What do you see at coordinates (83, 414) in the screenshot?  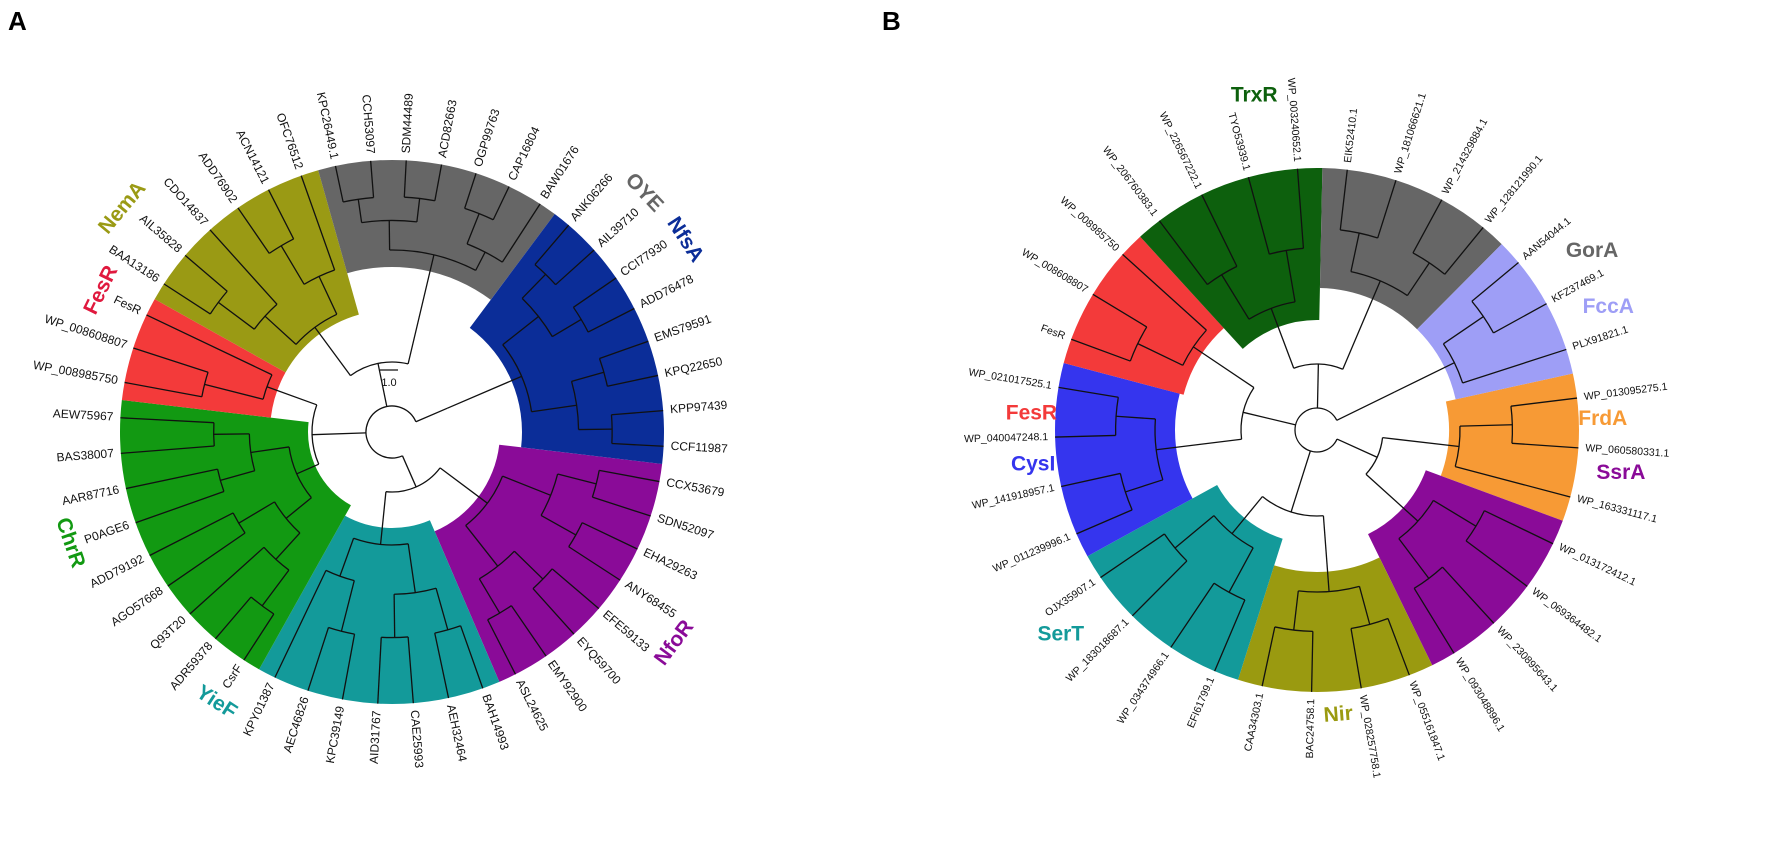 I see `leaf-label: AEW75967` at bounding box center [83, 414].